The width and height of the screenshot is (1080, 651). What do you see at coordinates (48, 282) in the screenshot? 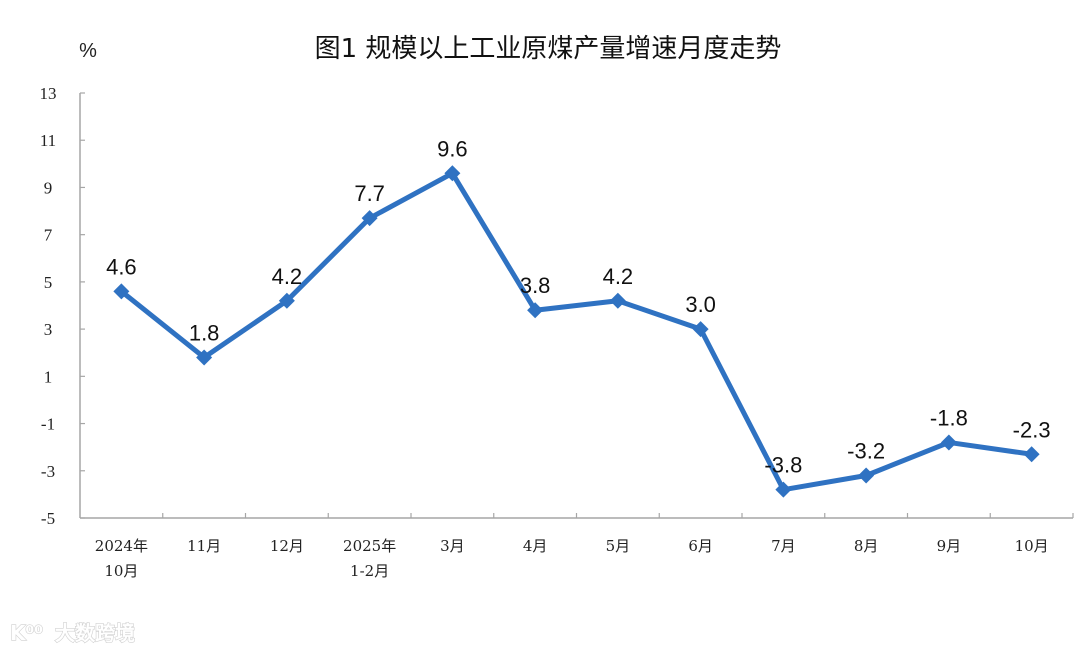
I see `y-tick-label: 5` at bounding box center [48, 282].